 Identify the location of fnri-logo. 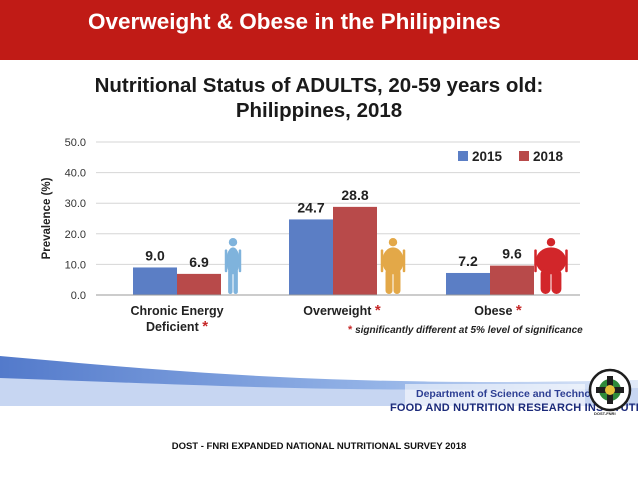
(610, 390).